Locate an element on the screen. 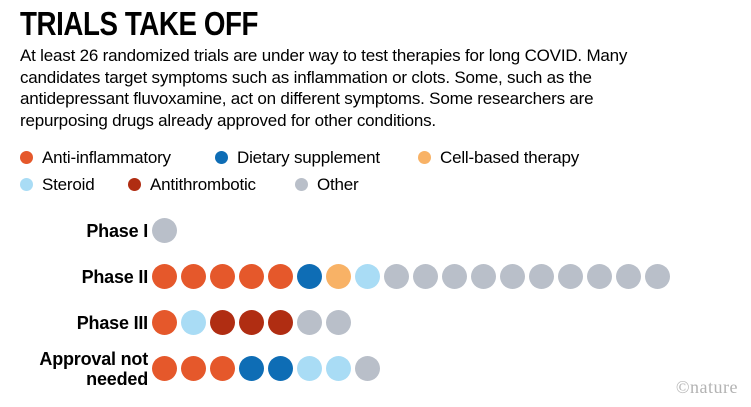  legend-item-steroid: Steroid is located at coordinates (74, 185).